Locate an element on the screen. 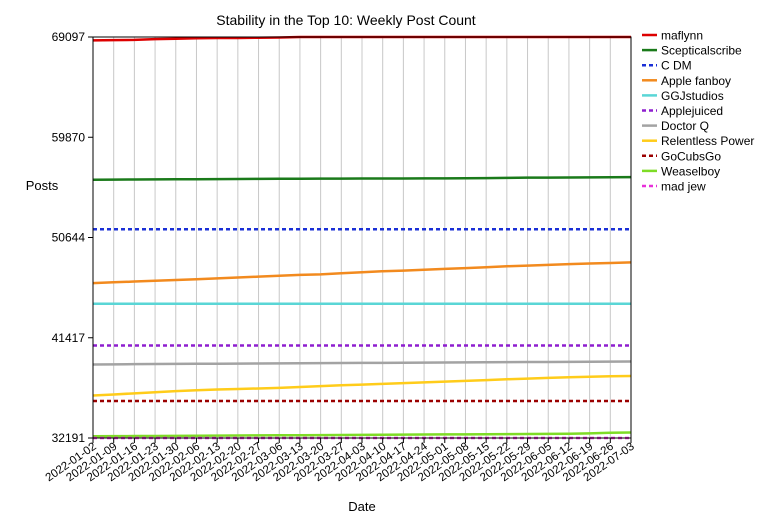  legend-label: Doctor Q is located at coordinates (685, 126).